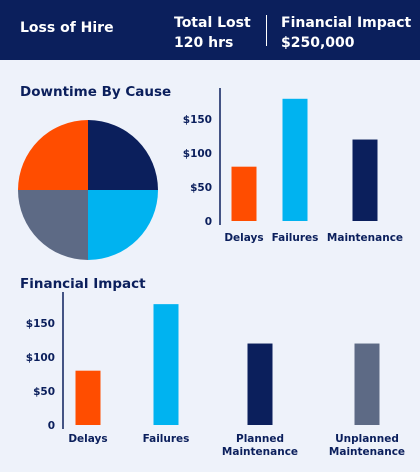  What do you see at coordinates (295, 238) in the screenshot?
I see `downtime-x-tick-label: Failures` at bounding box center [295, 238].